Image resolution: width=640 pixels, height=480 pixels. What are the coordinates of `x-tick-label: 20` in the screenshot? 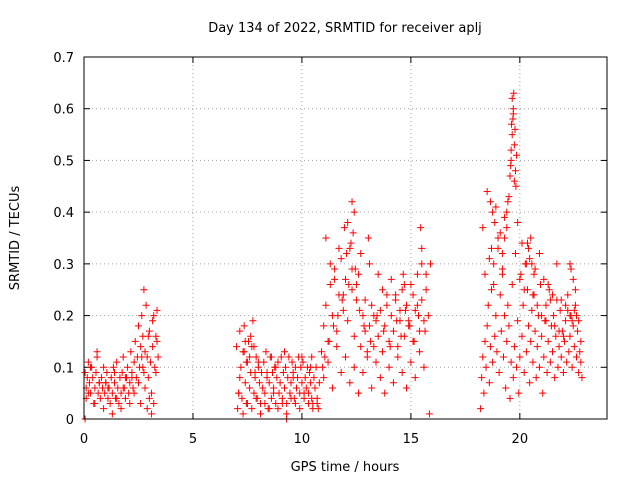 It's located at (520, 439).